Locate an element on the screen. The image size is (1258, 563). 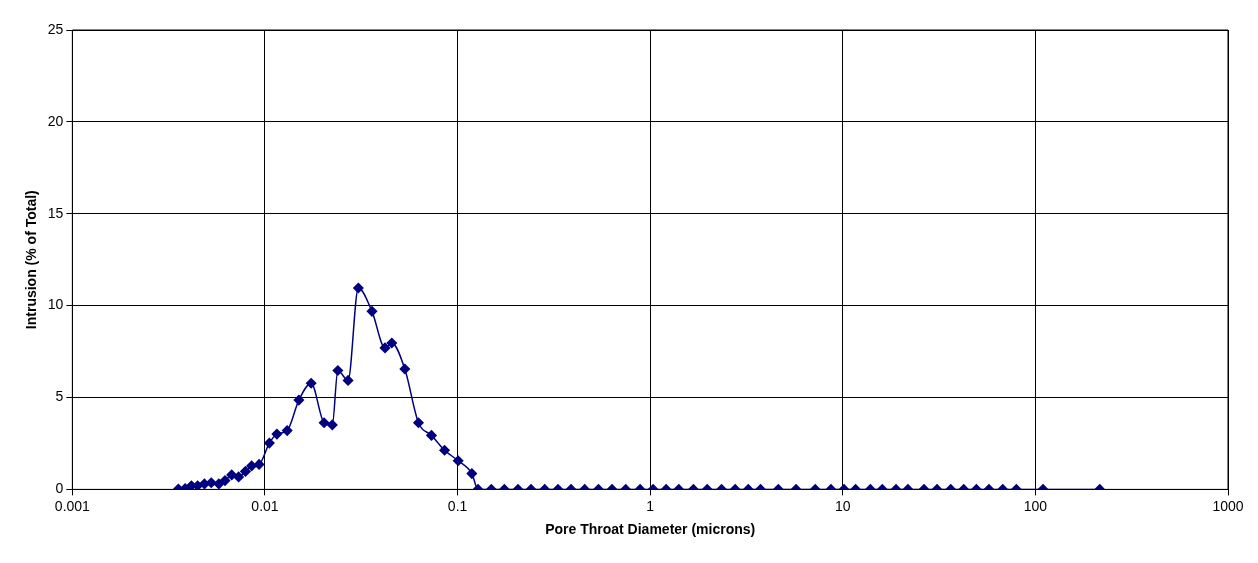
y-tick-label: 20 is located at coordinates (55, 120).